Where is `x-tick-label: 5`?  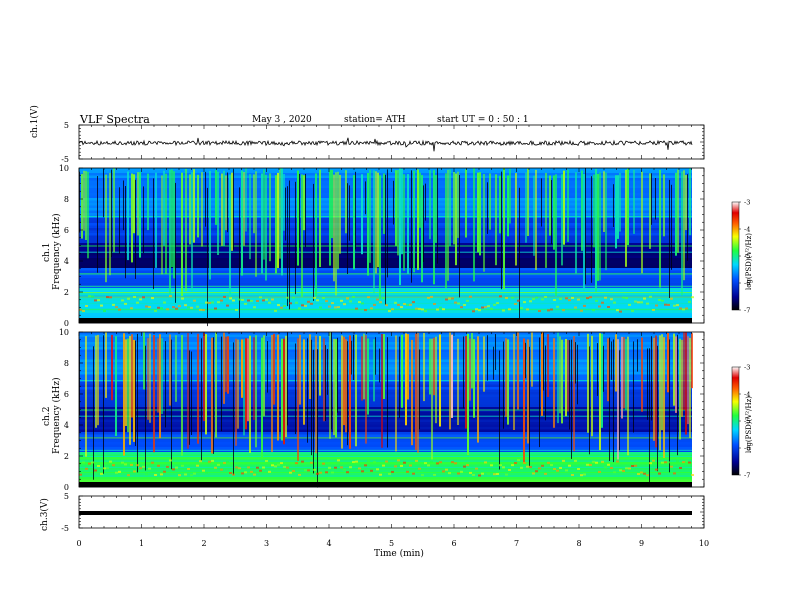 x-tick-label: 5 is located at coordinates (391, 543).